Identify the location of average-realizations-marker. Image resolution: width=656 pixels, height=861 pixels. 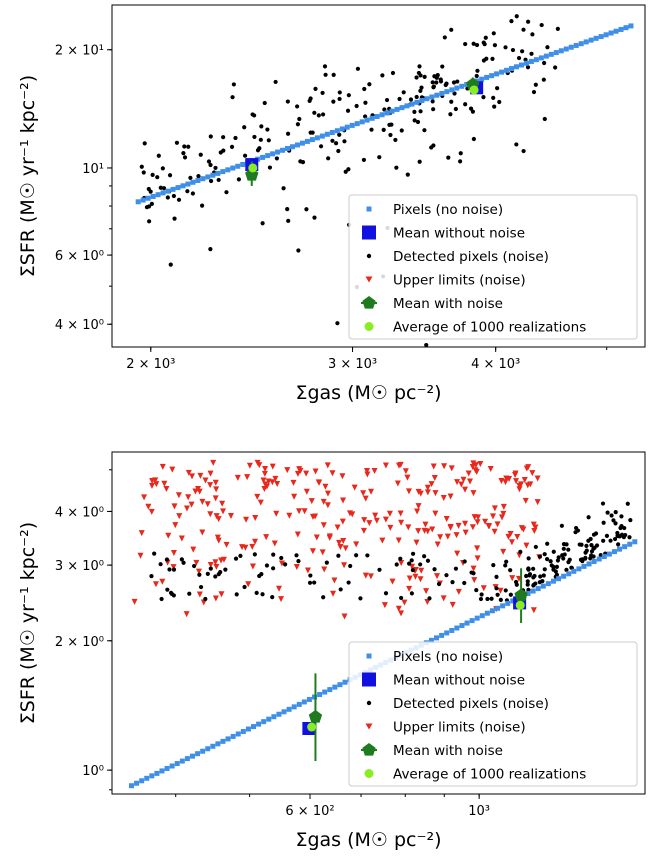
(312, 727).